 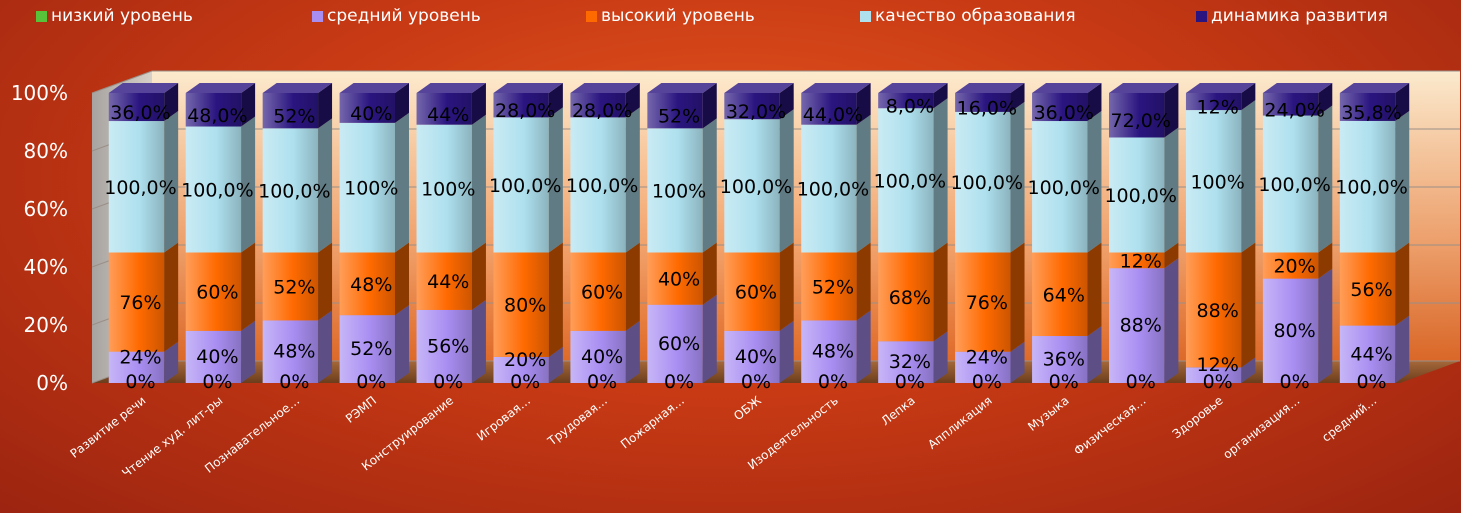 What do you see at coordinates (1064, 360) in the screenshot?
I see `data-label: 36%` at bounding box center [1064, 360].